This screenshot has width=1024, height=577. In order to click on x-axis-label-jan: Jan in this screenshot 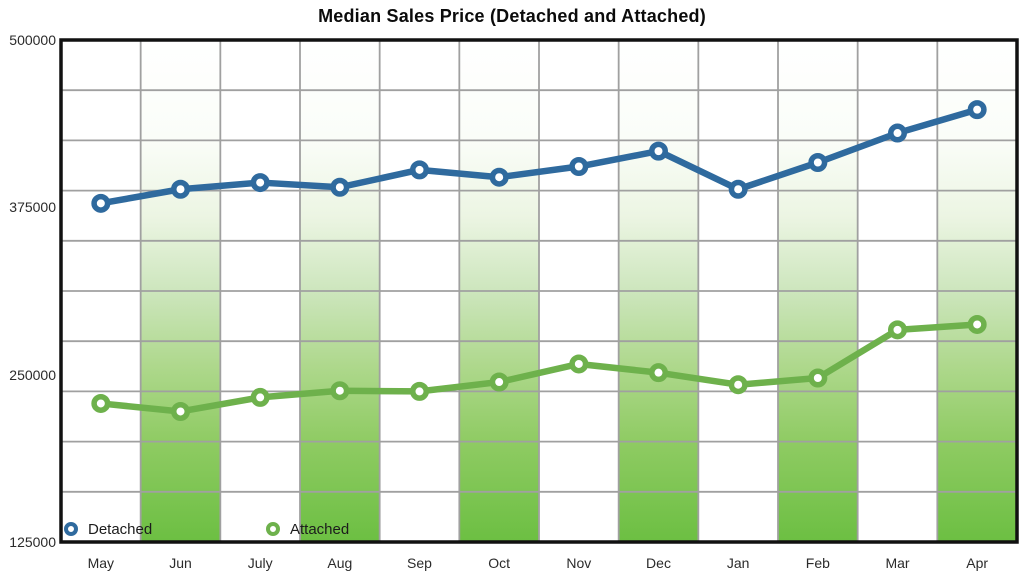, I will do `click(738, 563)`.